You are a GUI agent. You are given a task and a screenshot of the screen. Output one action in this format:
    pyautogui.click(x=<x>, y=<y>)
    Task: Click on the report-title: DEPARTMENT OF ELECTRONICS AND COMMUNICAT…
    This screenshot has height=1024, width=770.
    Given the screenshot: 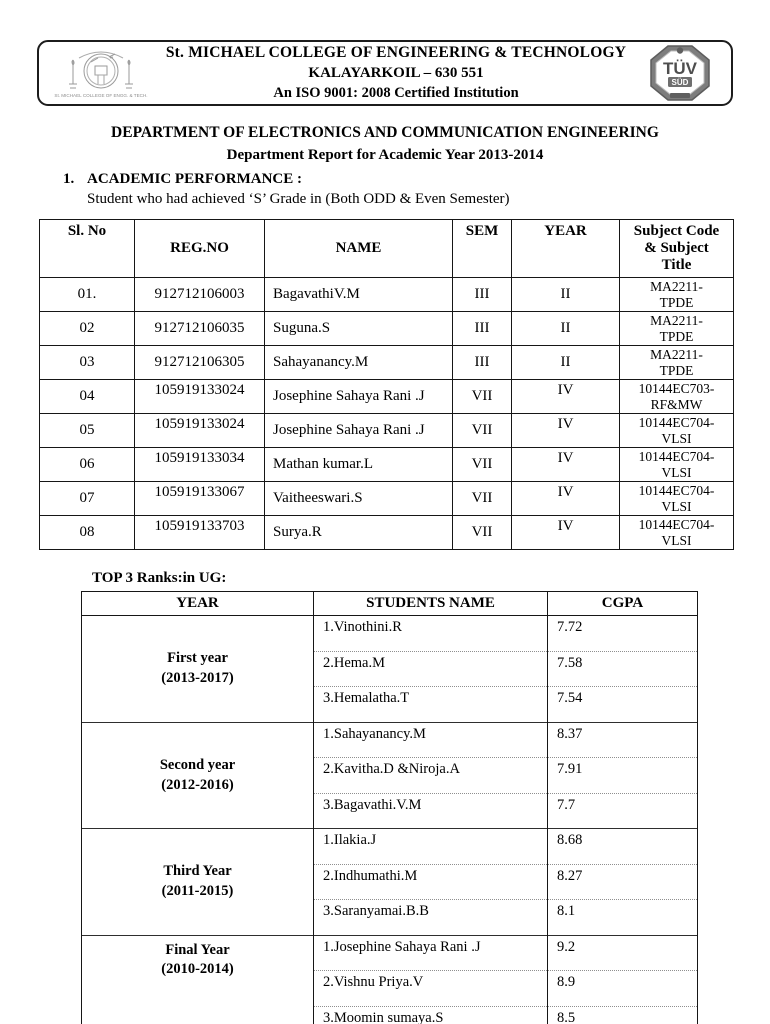 What is the action you would take?
    pyautogui.click(x=385, y=132)
    